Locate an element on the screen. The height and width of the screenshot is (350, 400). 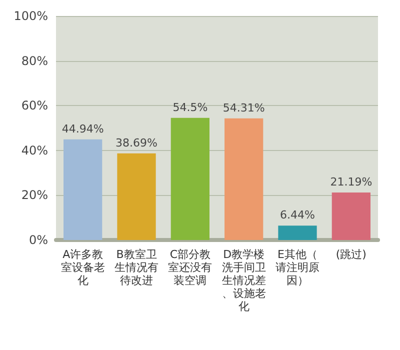
y-tick-label: 40% is located at coordinates (34, 150).